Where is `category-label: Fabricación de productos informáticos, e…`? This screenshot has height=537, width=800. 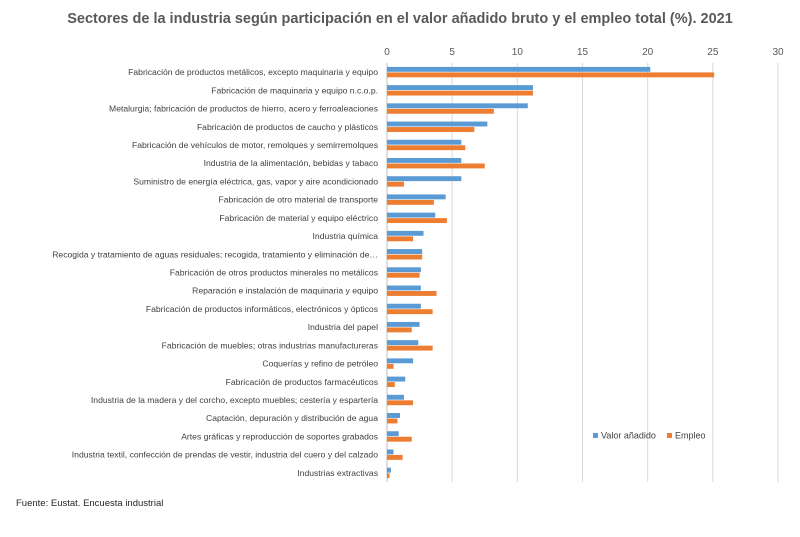
category-label: Fabricación de productos informáticos, e… is located at coordinates (262, 309).